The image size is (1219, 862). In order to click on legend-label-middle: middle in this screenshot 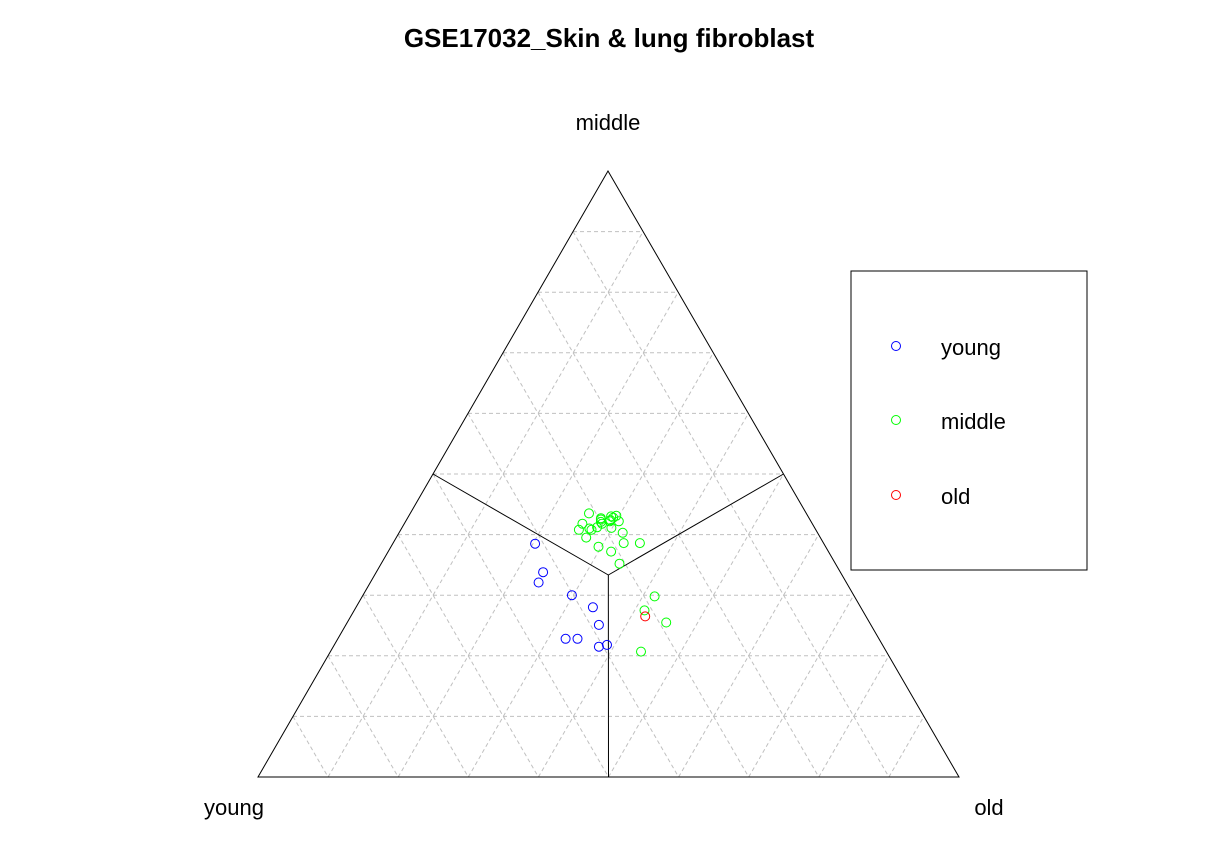, I will do `click(973, 421)`.